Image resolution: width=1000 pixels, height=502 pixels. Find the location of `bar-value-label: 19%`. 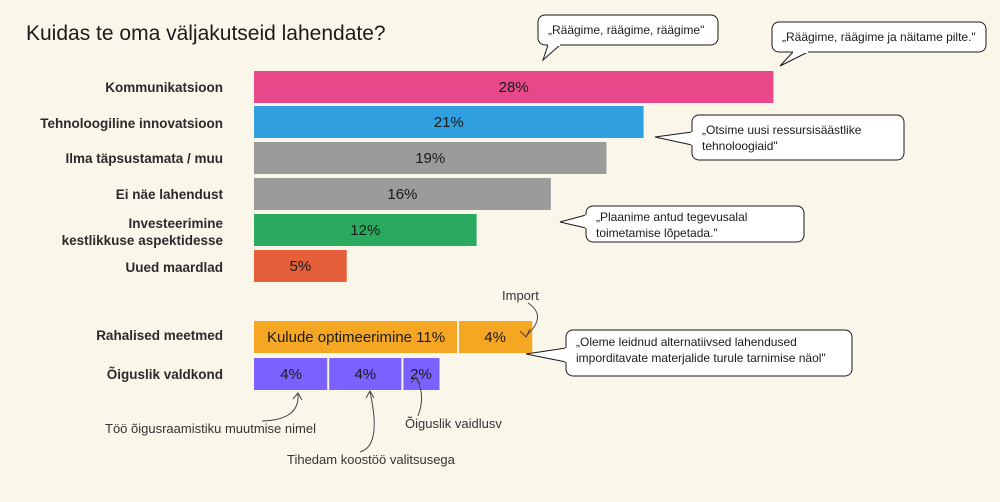

bar-value-label: 19% is located at coordinates (430, 158).